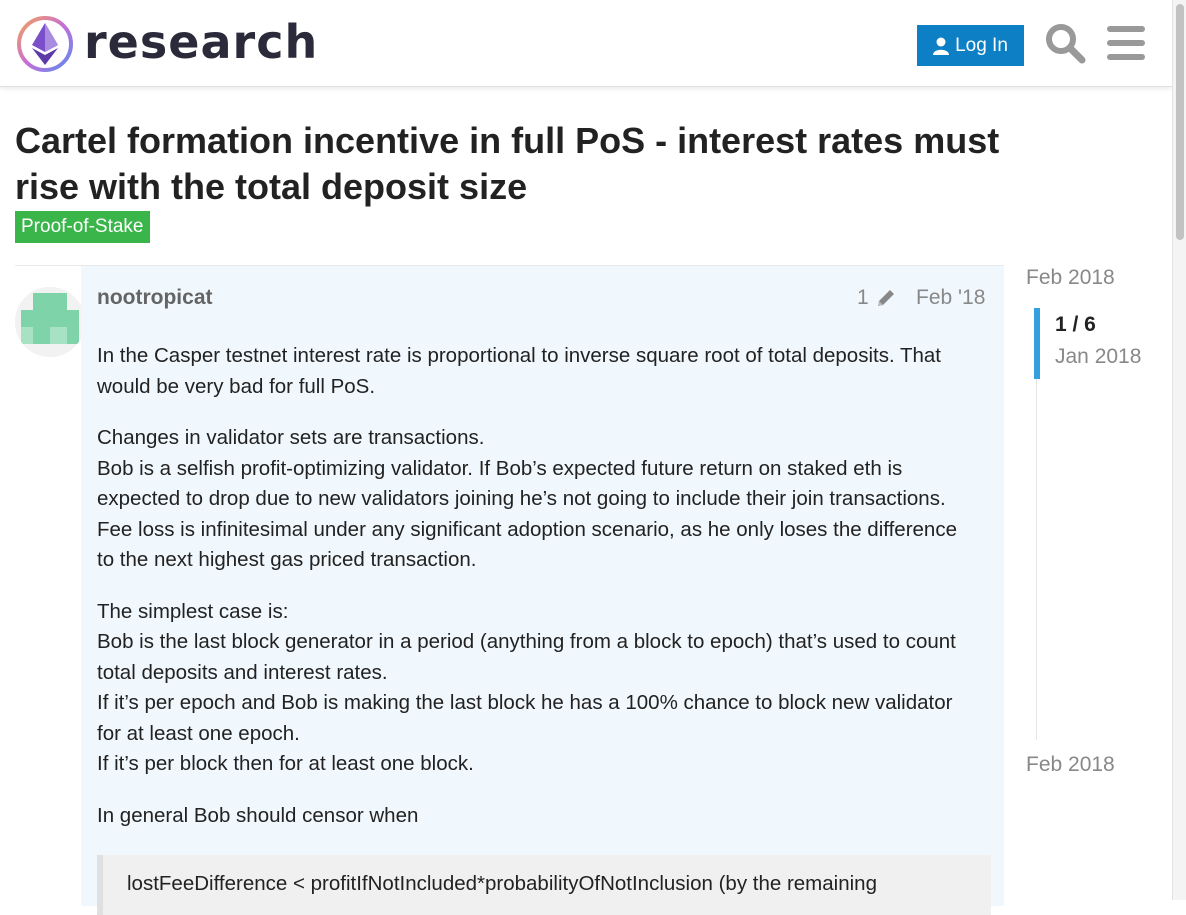 Image resolution: width=1186 pixels, height=915 pixels. I want to click on timeline-position: 1 / 6, so click(1075, 324).